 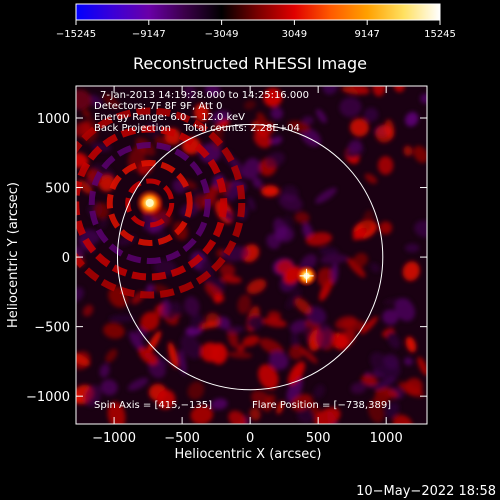 What do you see at coordinates (222, 34) in the screenshot?
I see `colorbar-tick-label: −3049` at bounding box center [222, 34].